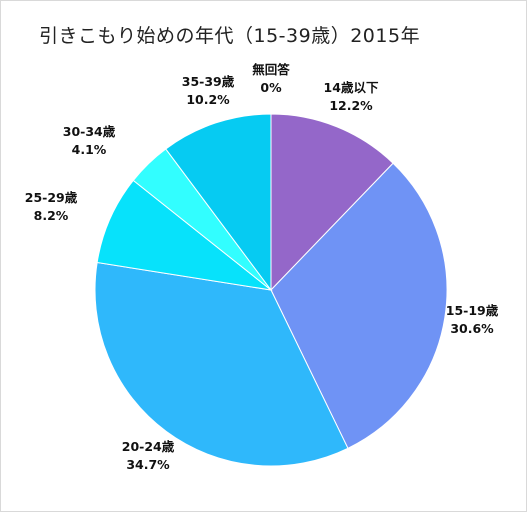 The width and height of the screenshot is (527, 513). Describe the element at coordinates (51, 197) in the screenshot. I see `slice-label-3: 25-29歳` at that location.